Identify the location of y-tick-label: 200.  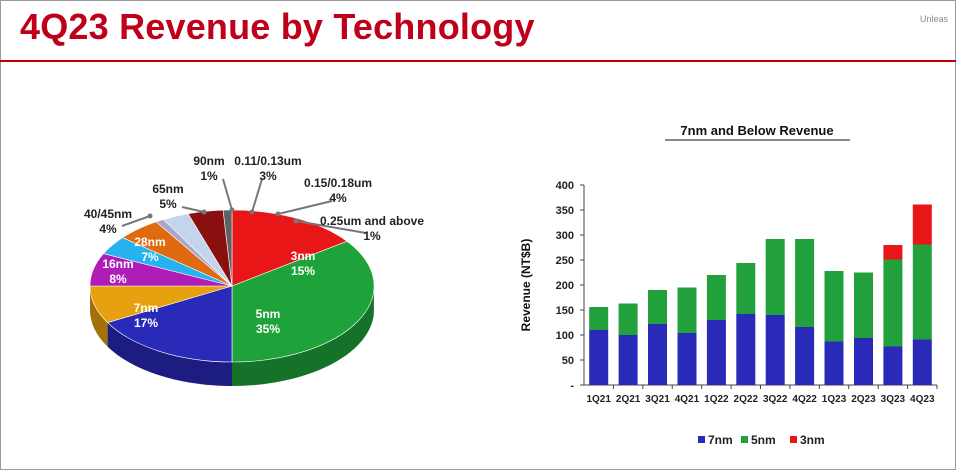
(565, 286).